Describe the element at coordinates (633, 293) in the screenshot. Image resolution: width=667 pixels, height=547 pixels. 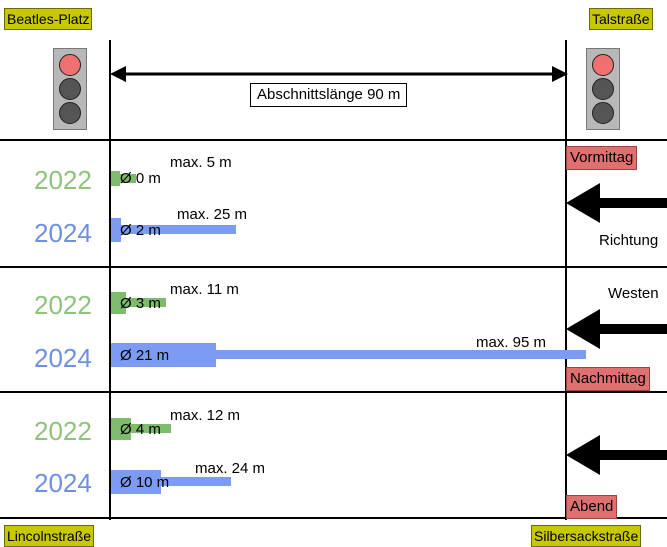
I see `direction-label-westen: Westen` at that location.